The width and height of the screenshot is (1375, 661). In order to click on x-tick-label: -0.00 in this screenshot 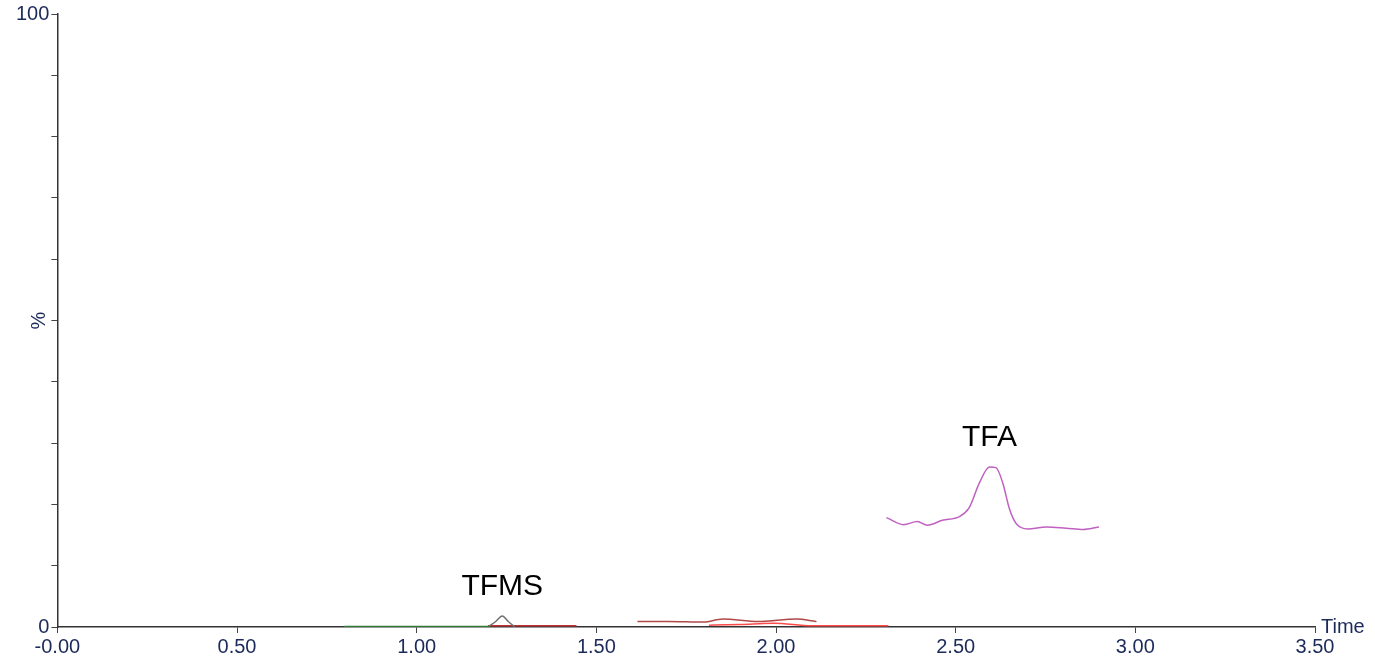, I will do `click(57, 645)`.